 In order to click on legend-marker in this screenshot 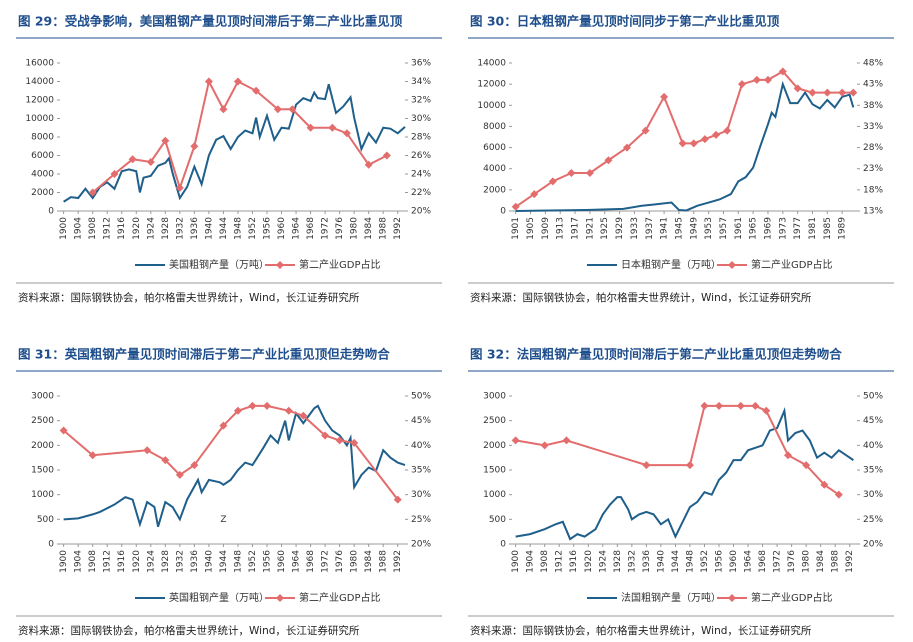, I will do `click(732, 265)`.